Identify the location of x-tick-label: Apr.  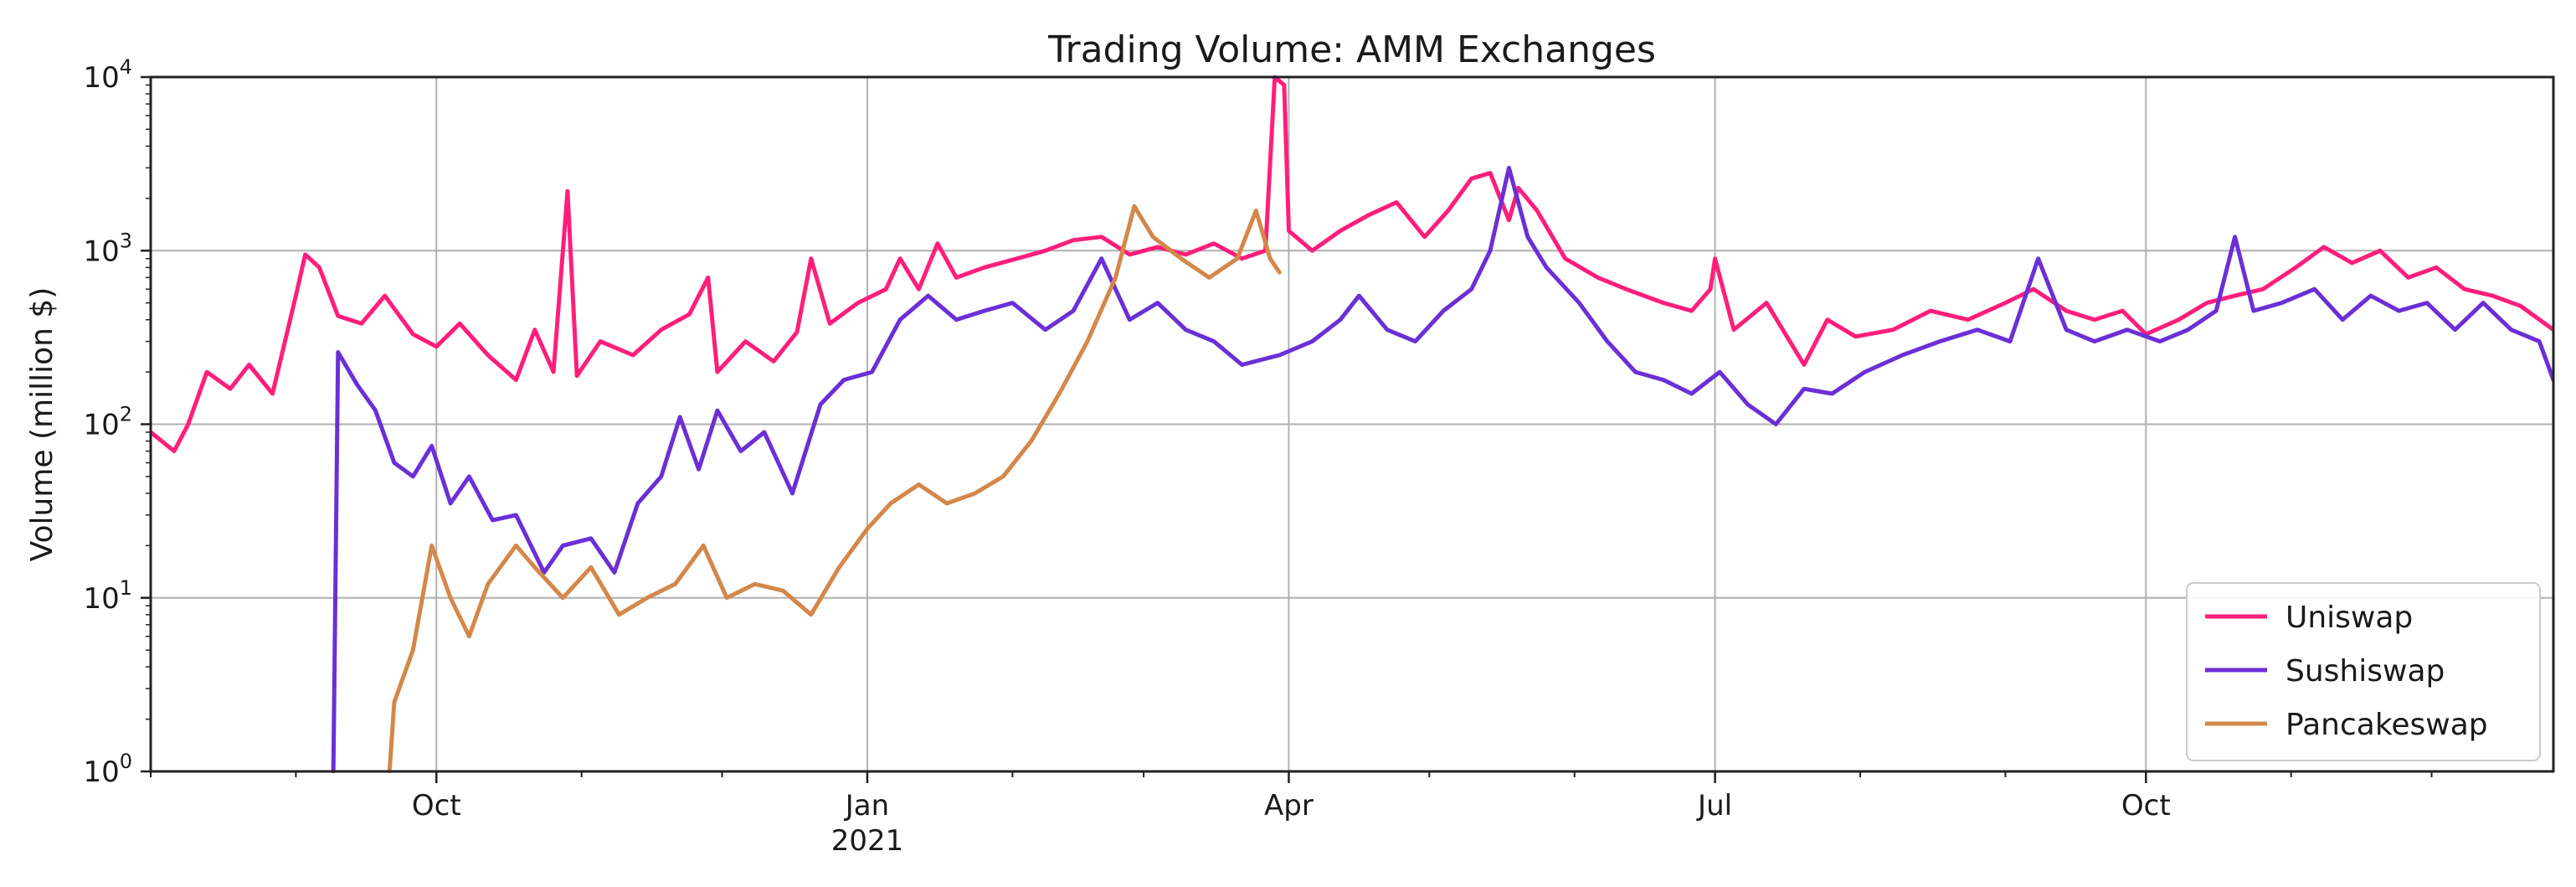
(1289, 806).